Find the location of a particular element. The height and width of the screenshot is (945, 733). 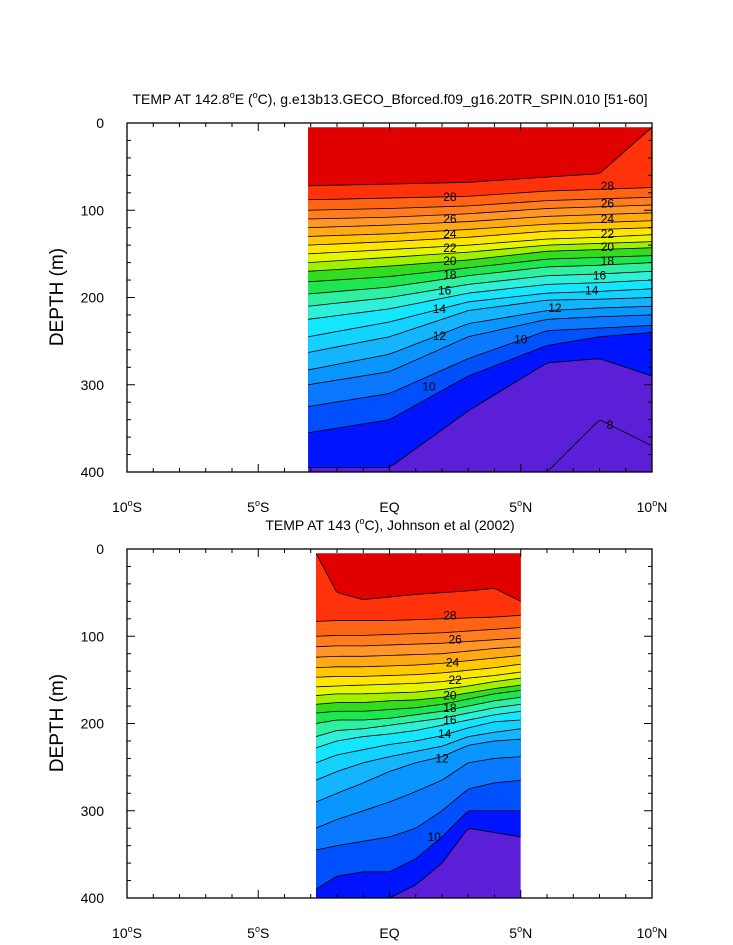

panel-model-x-tick-label: 10oN is located at coordinates (652, 506).